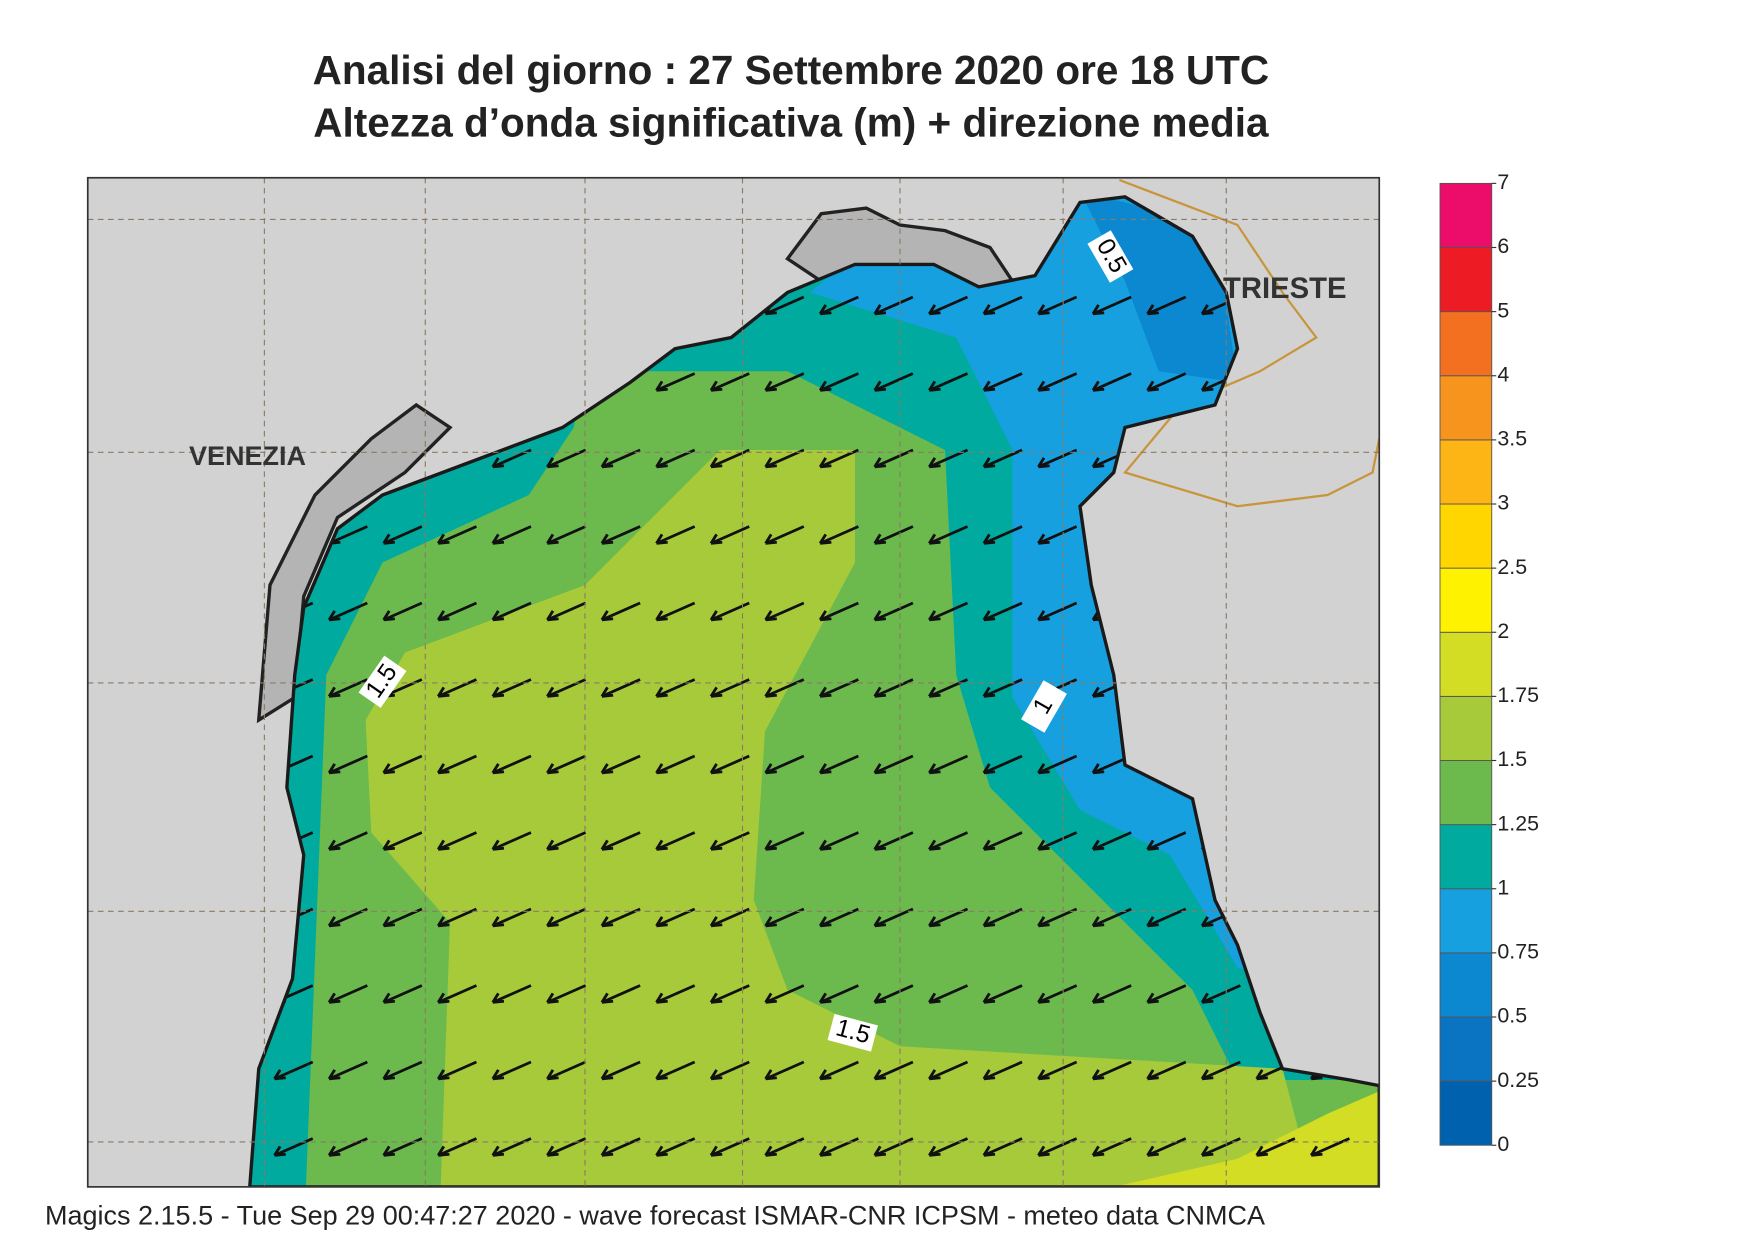 This screenshot has width=1755, height=1242. Describe the element at coordinates (1285, 289) in the screenshot. I see `place-label: TRIESTE` at that location.